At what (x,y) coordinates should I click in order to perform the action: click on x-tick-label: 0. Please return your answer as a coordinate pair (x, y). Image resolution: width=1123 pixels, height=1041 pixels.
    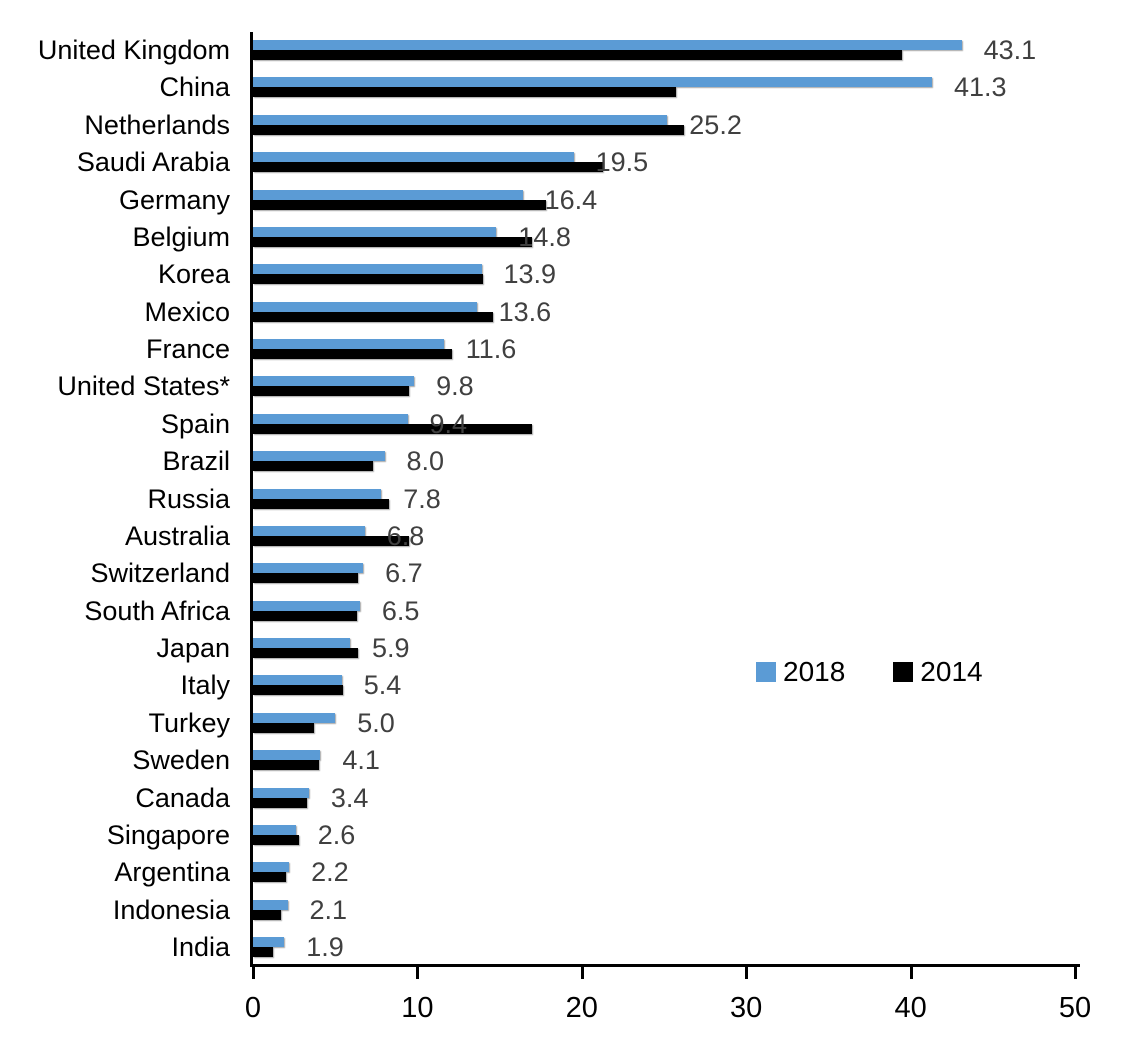
    Looking at the image, I should click on (253, 1008).